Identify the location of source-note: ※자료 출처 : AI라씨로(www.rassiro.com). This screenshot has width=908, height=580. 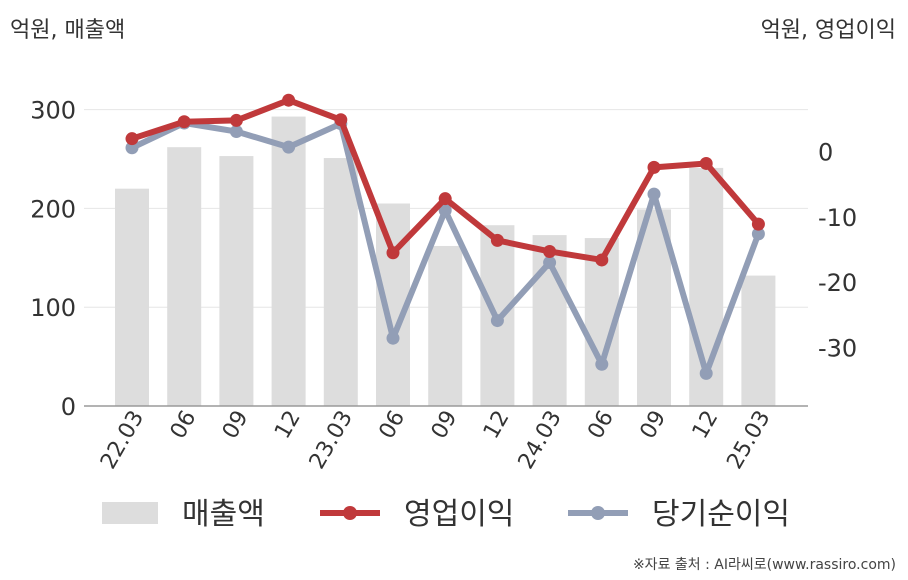
(764, 565).